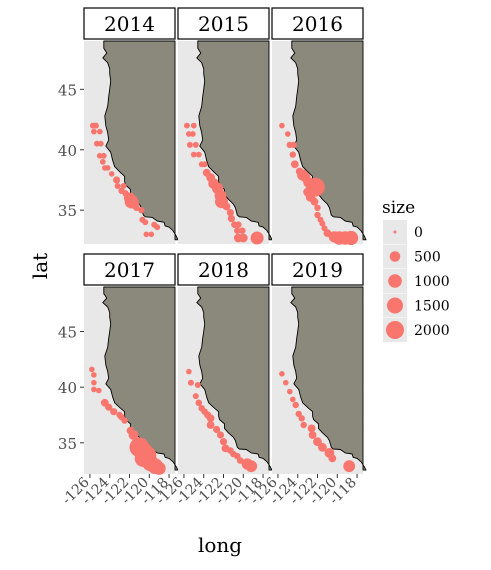  I want to click on facet-label: 2017, so click(129, 270).